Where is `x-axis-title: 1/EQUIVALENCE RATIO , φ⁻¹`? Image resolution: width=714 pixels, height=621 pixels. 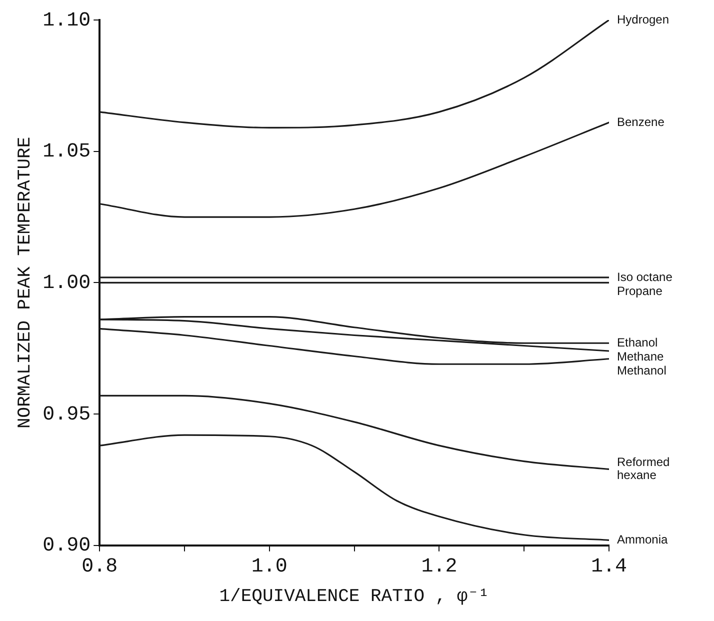 x-axis-title: 1/EQUIVALENCE RATIO , φ⁻¹ is located at coordinates (354, 596).